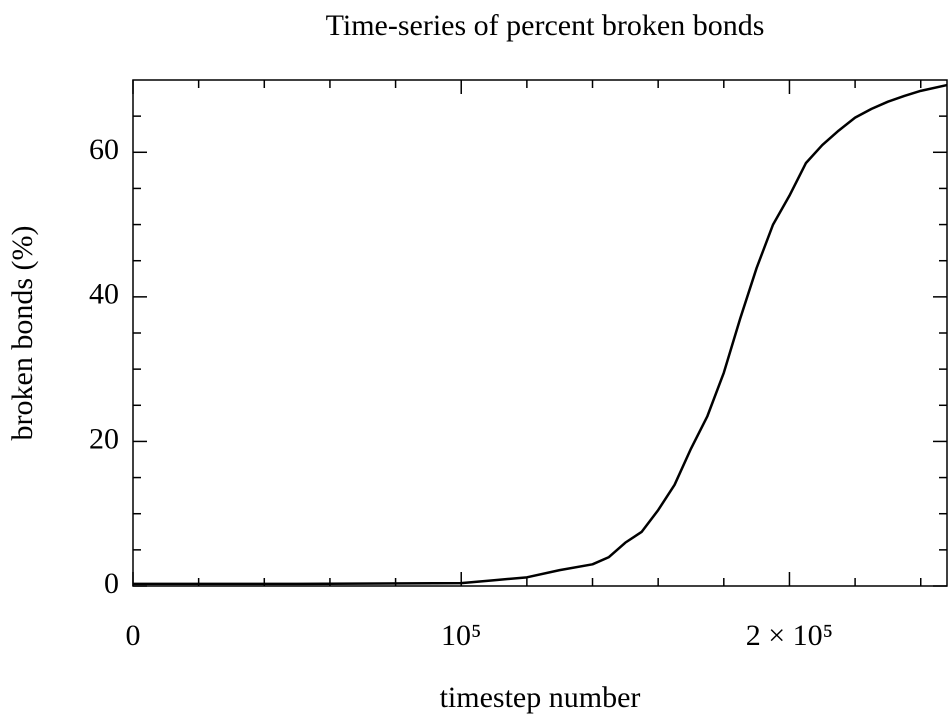 The height and width of the screenshot is (718, 948). What do you see at coordinates (133, 635) in the screenshot?
I see `x-tick-label: 0` at bounding box center [133, 635].